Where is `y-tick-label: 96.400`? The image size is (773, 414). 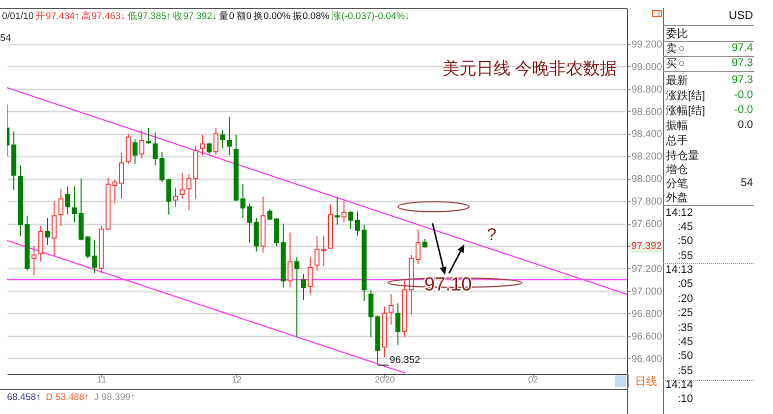
y-tick-label: 96.400 is located at coordinates (647, 359).